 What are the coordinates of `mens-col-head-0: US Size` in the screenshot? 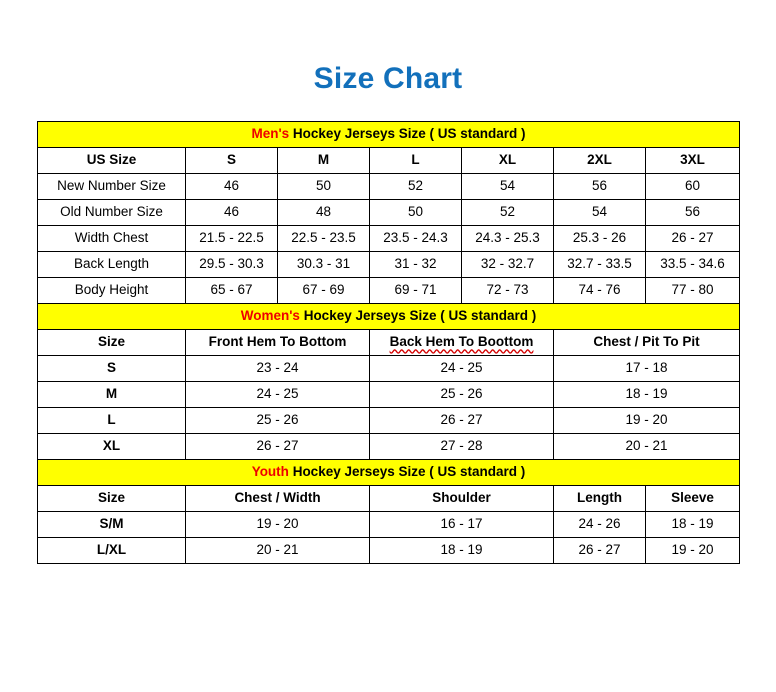 It's located at (111, 160).